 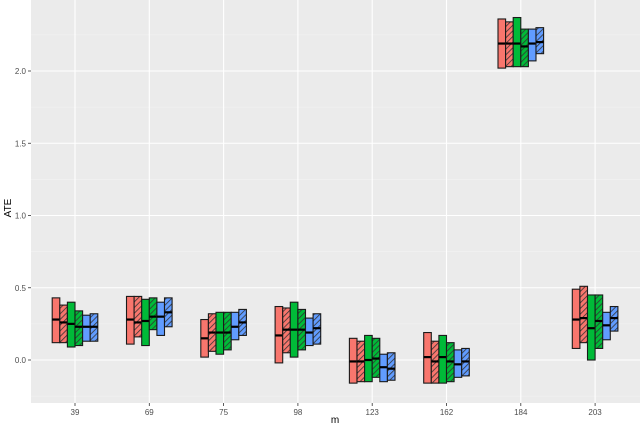 I want to click on x-tick-label: 69, so click(x=149, y=412).